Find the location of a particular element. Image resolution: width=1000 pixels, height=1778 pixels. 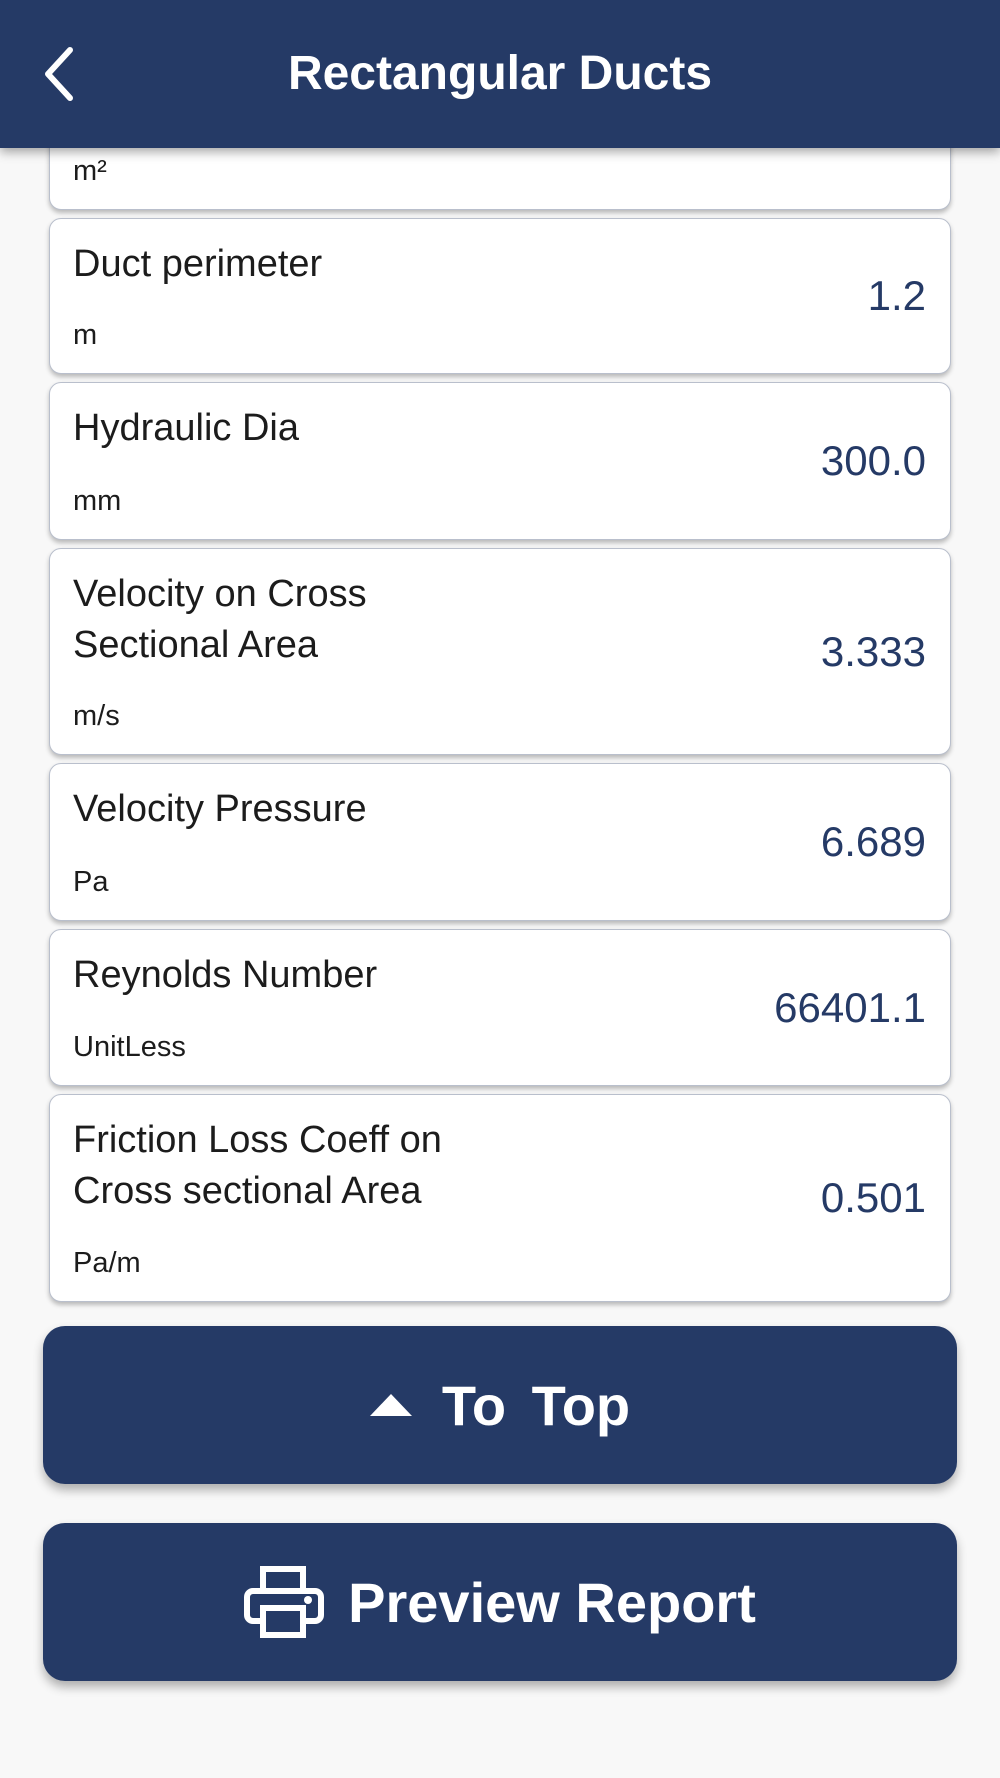

printer-icon is located at coordinates (284, 1602).